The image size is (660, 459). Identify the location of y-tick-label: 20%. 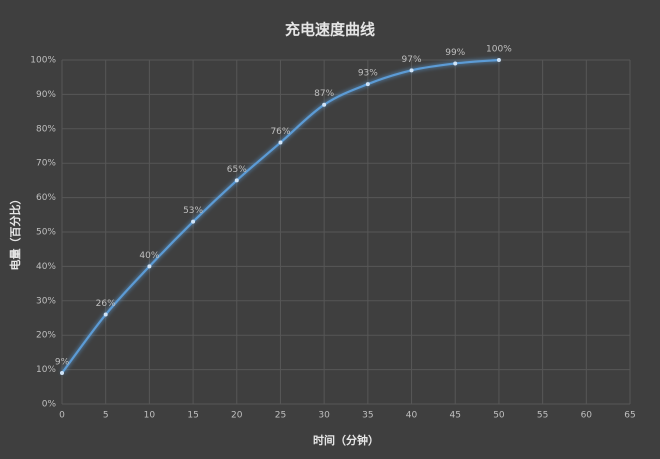
(46, 336).